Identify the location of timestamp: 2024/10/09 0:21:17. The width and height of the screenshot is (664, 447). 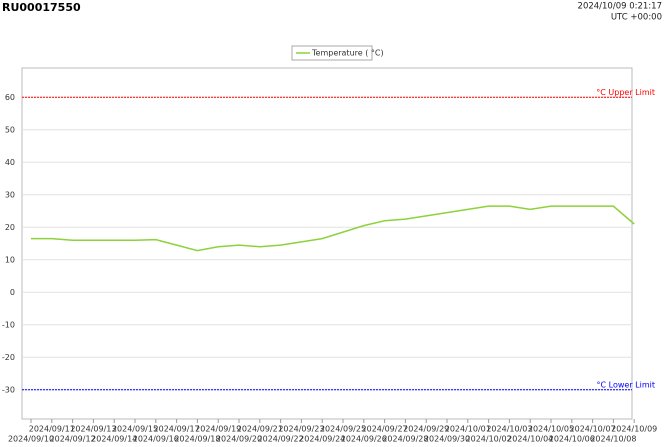
(620, 7).